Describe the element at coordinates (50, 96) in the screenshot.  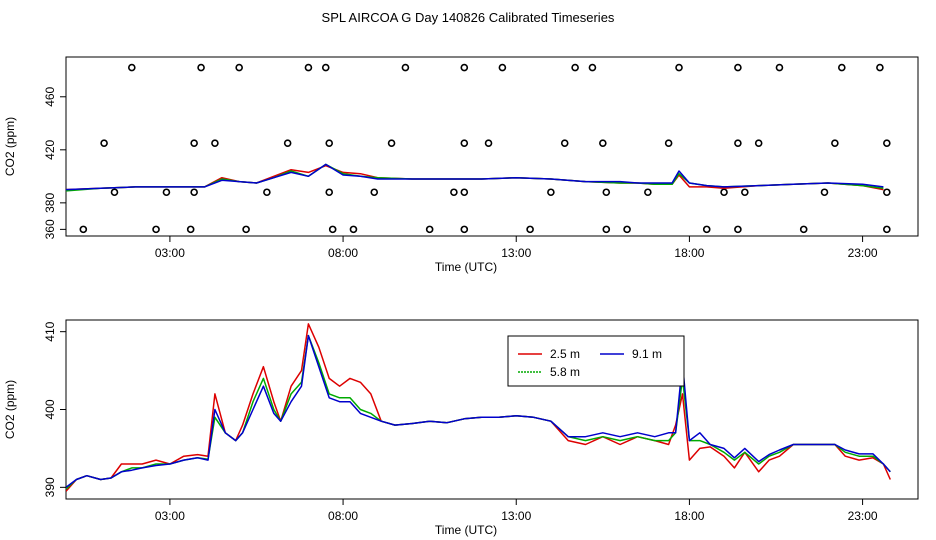
I see `top-y-tick-label: 460` at that location.